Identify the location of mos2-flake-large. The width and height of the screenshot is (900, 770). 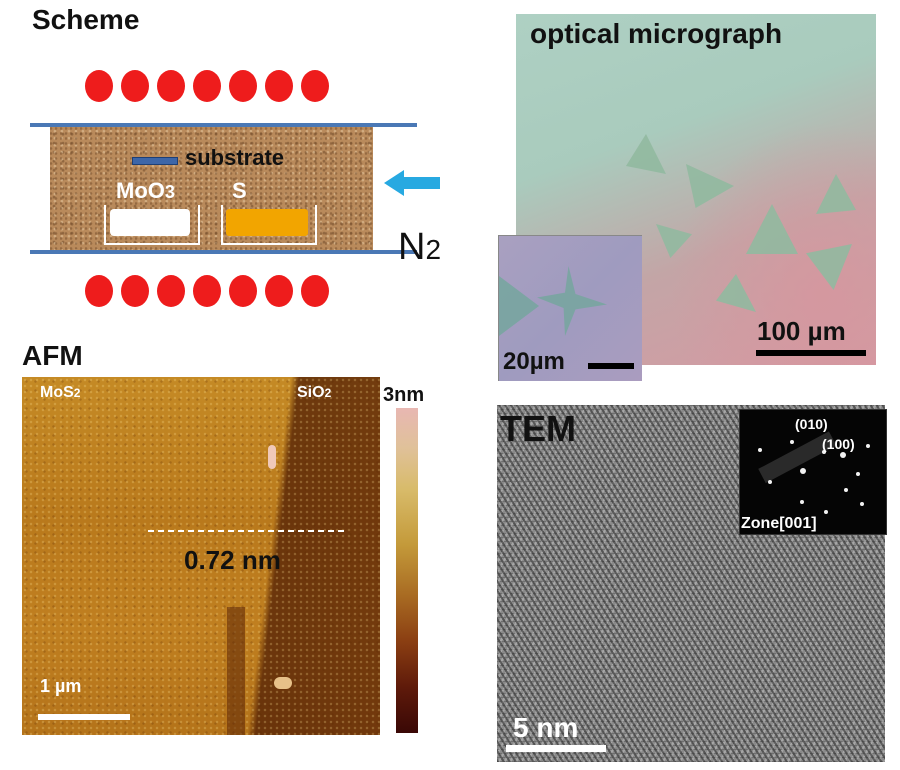
(572, 301).